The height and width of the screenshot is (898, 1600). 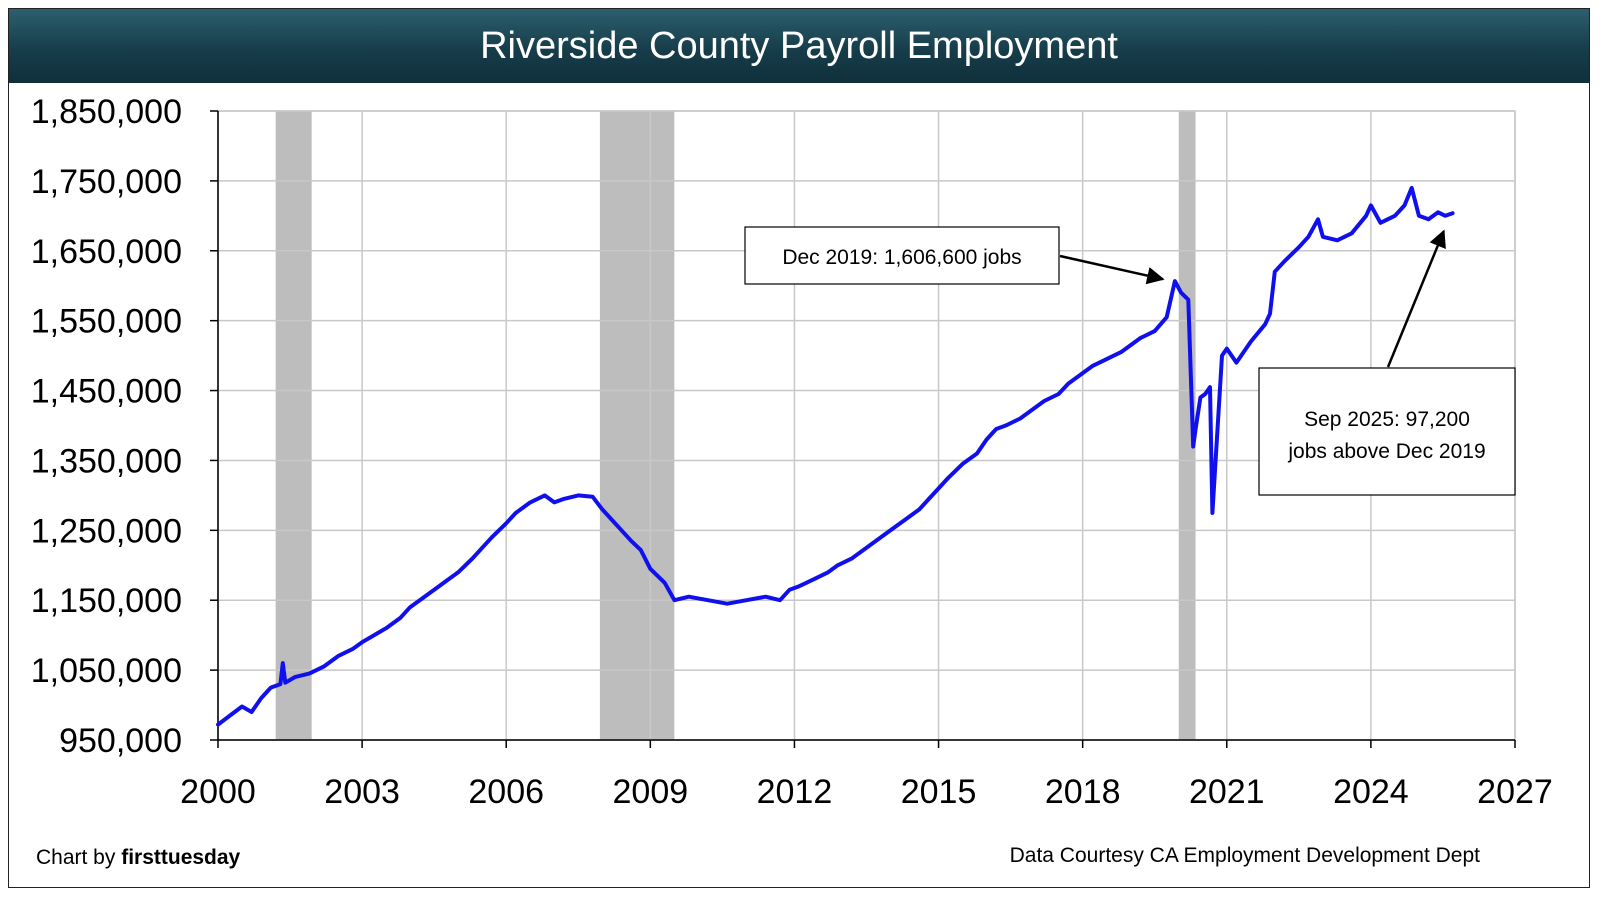 What do you see at coordinates (1387, 431) in the screenshot?
I see `annotation-box-sep-2025` at bounding box center [1387, 431].